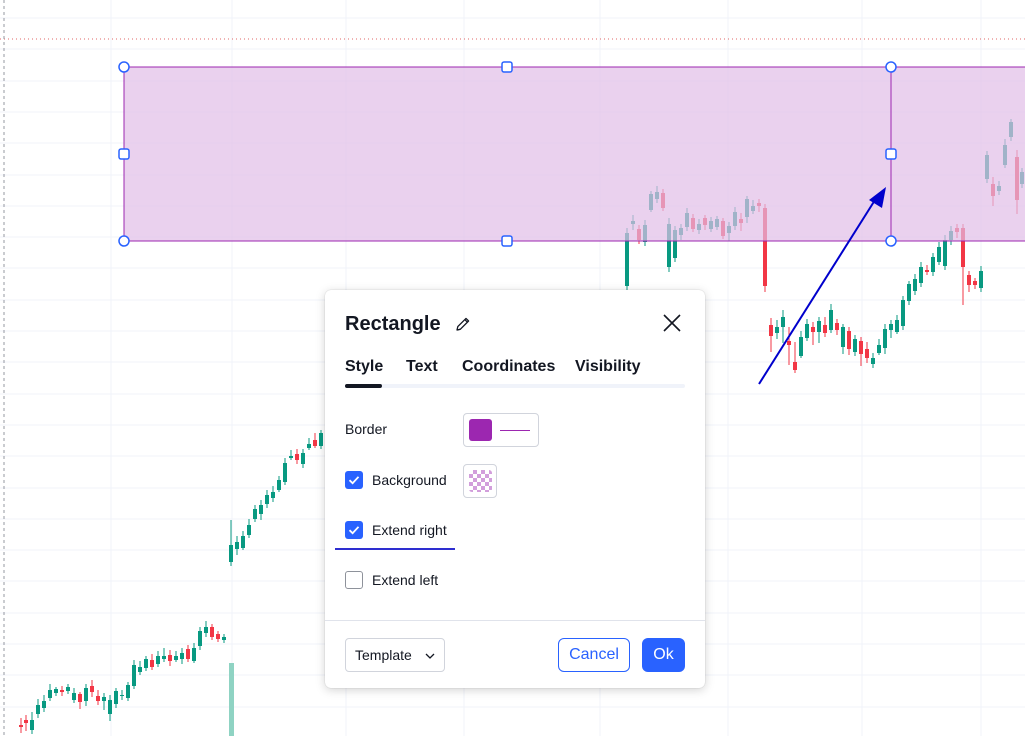 This screenshot has width=1025, height=736. What do you see at coordinates (354, 480) in the screenshot?
I see `background-checkbox` at bounding box center [354, 480].